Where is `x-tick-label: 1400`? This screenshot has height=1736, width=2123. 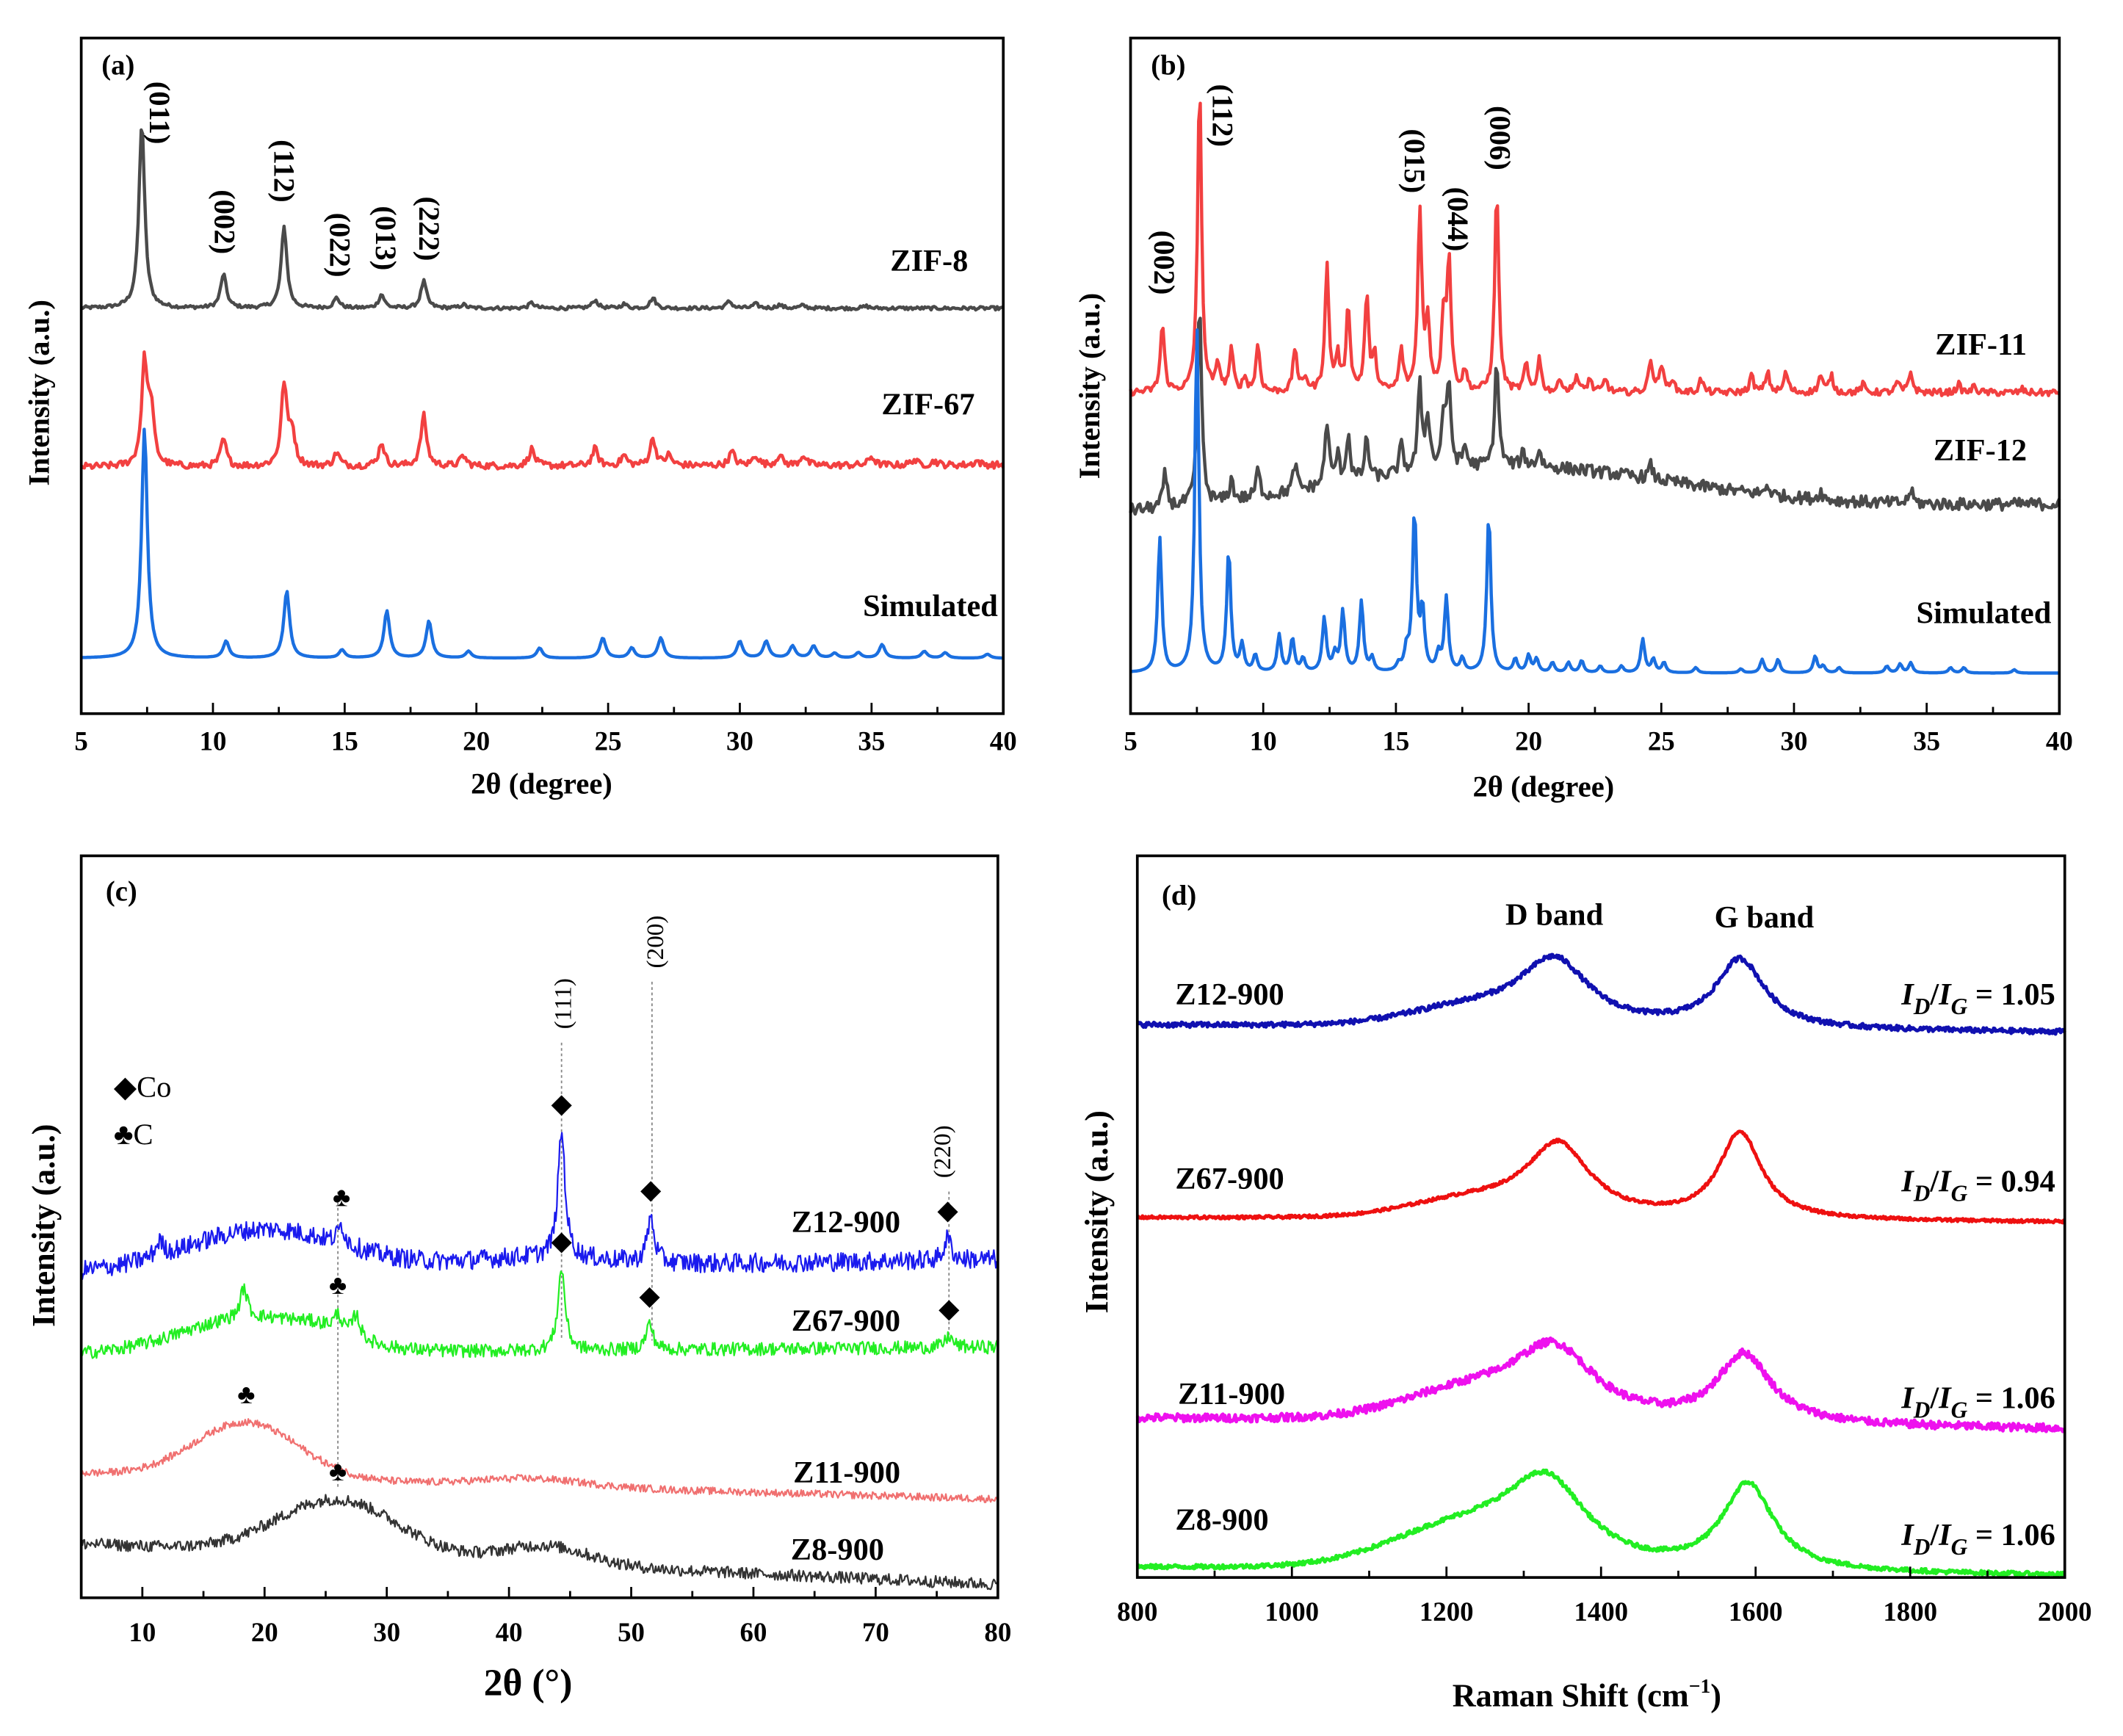
x-tick-label: 1400 is located at coordinates (1601, 1611).